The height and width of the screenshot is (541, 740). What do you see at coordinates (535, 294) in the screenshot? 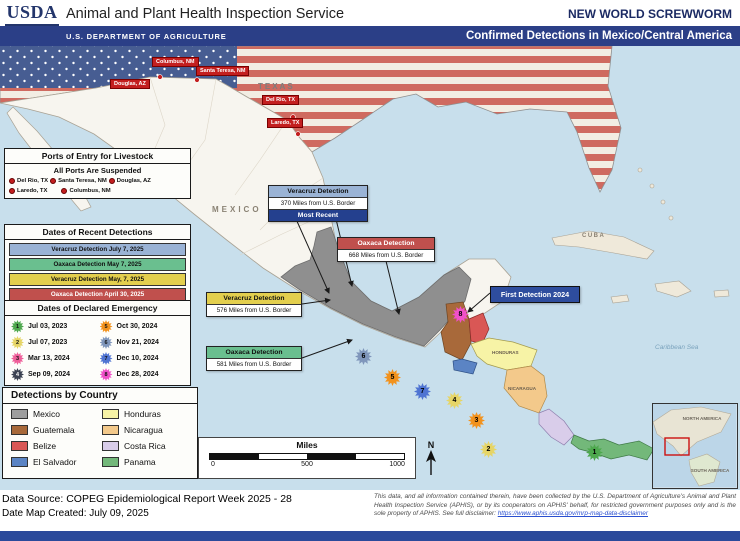
I see `callout-first-detection: First Detection 2024` at bounding box center [535, 294].